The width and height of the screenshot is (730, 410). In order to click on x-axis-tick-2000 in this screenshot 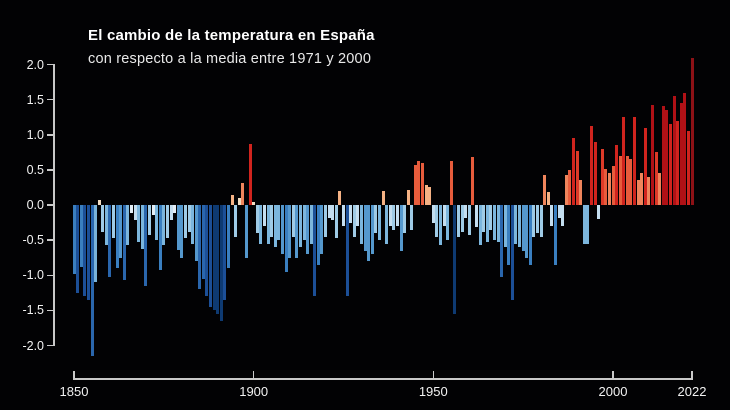, I will do `click(613, 374)`.